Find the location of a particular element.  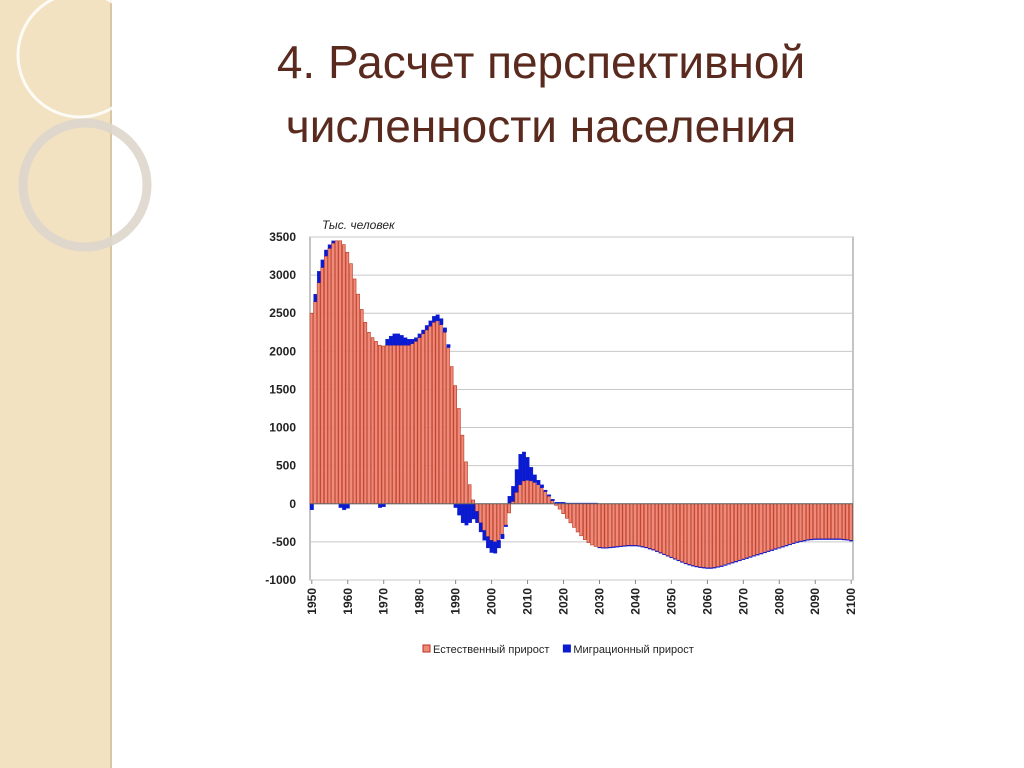

x-tick-label: 2010 is located at coordinates (528, 601).